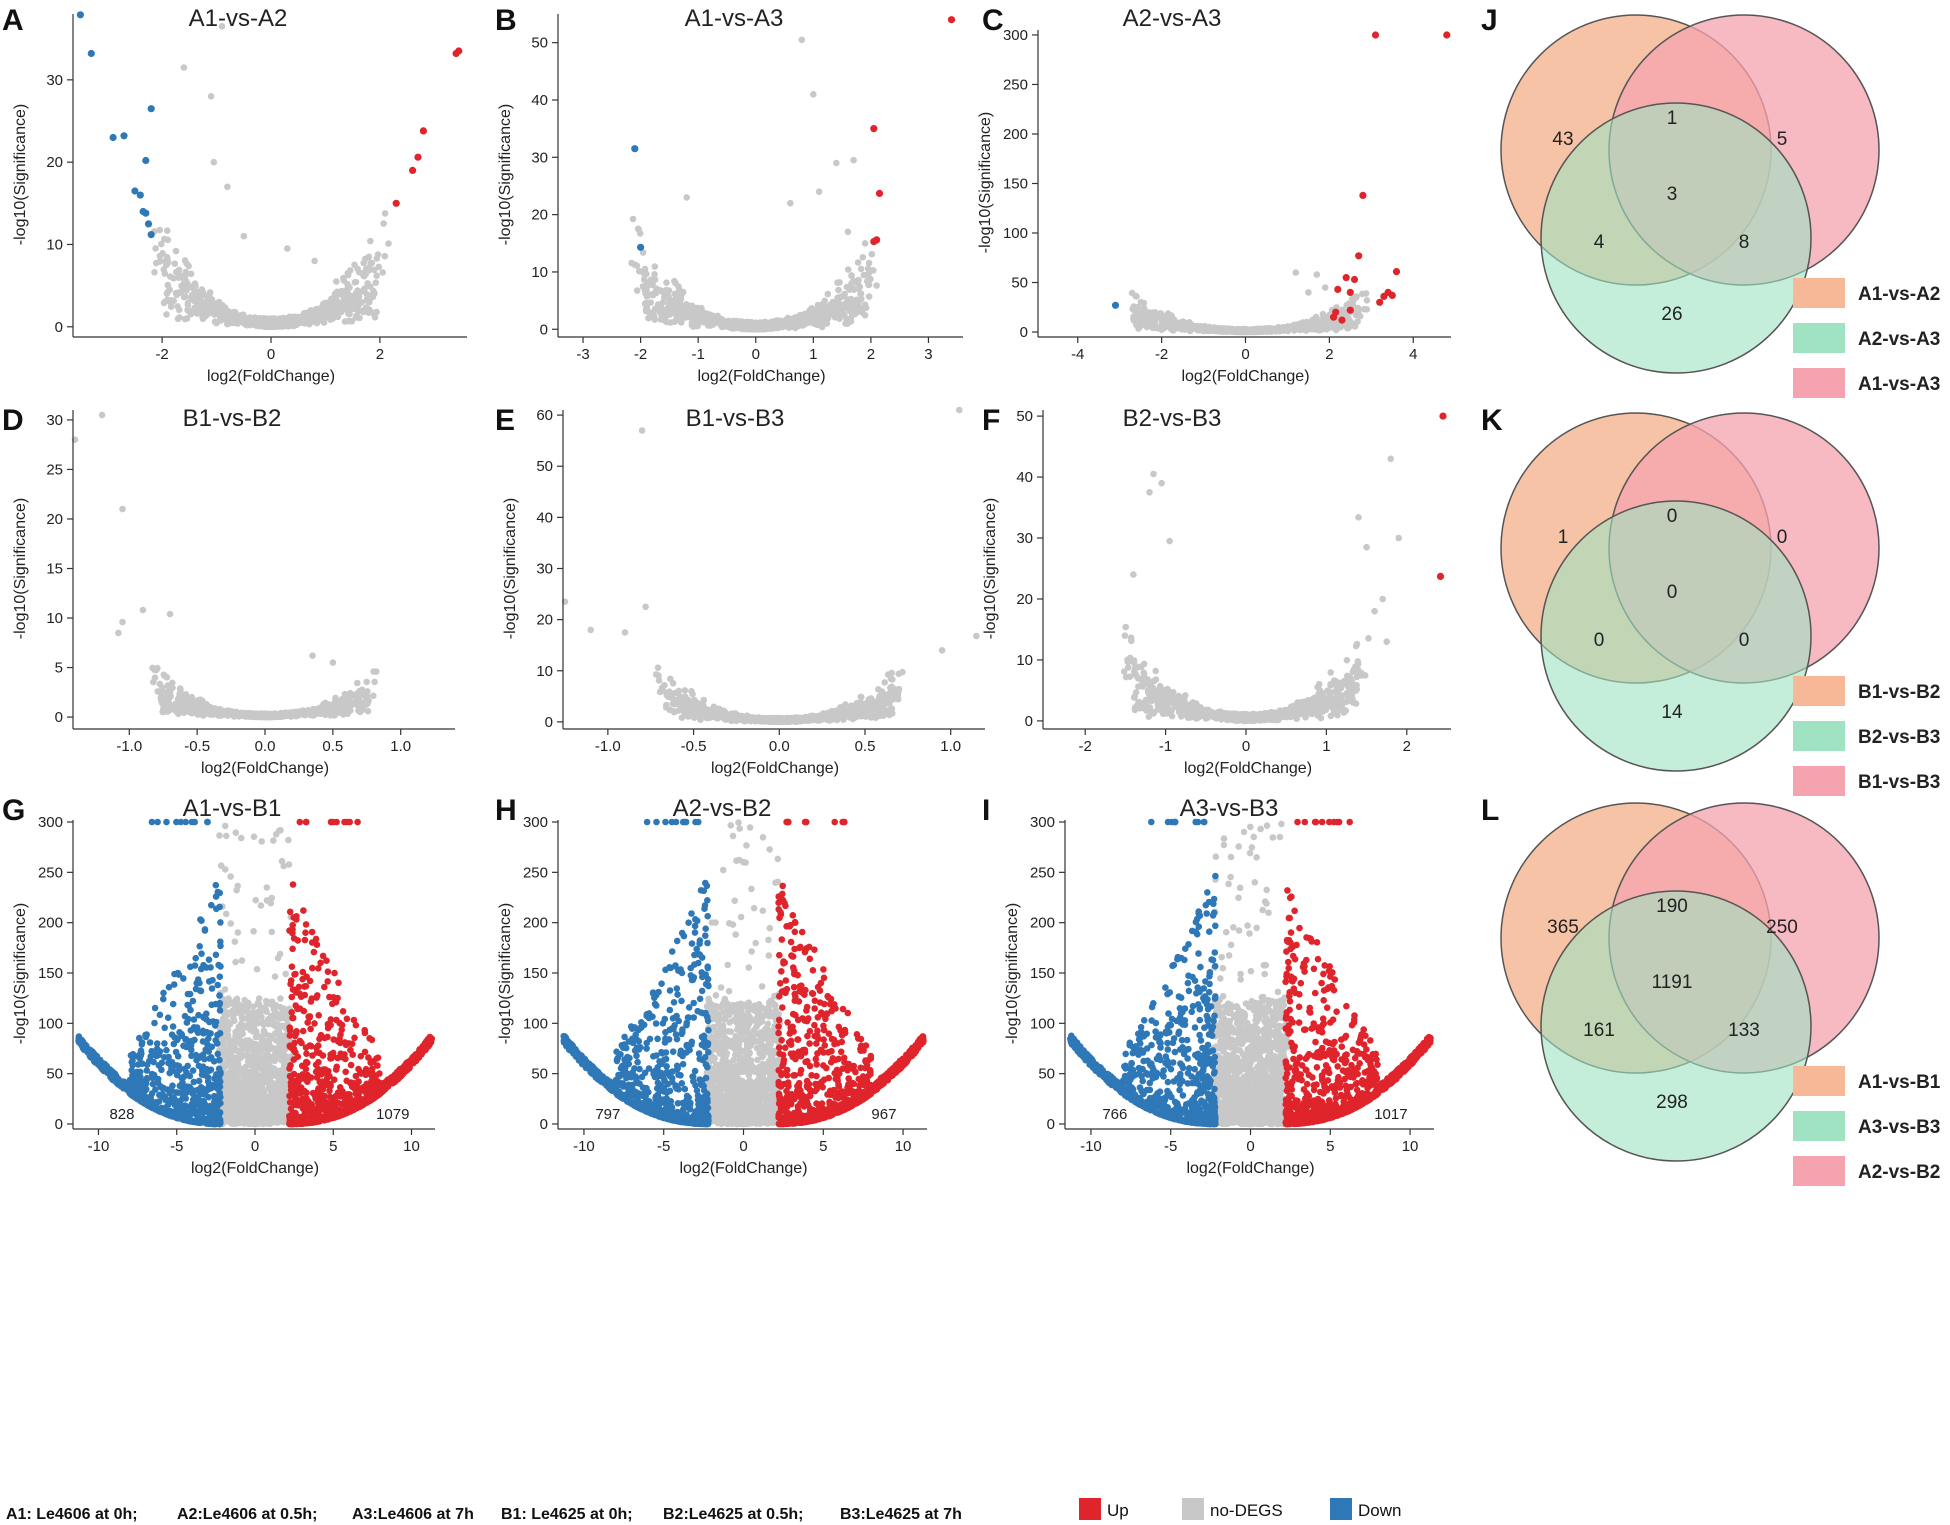  Describe the element at coordinates (1015, 84) in the screenshot. I see `y-tick-label: 250` at that location.